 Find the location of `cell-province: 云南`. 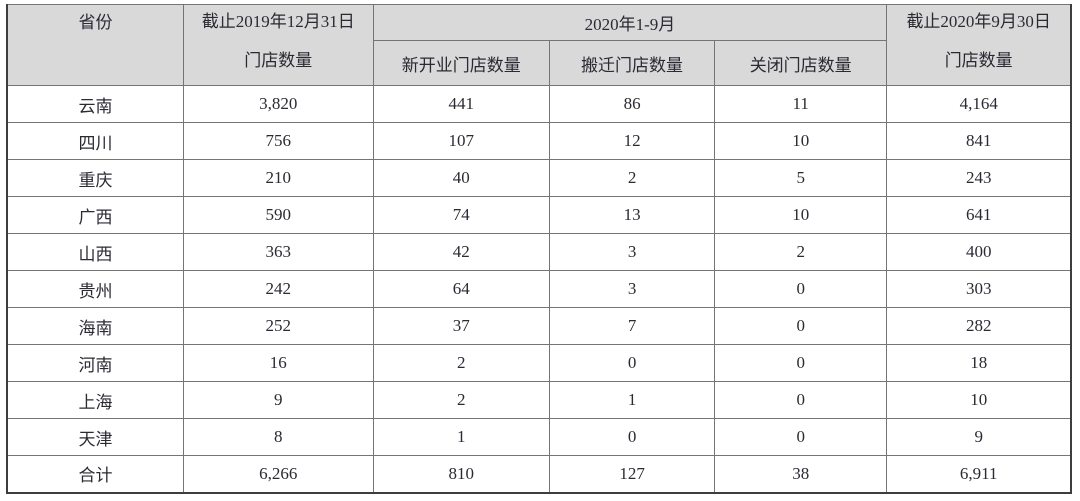

cell-province: 云南 is located at coordinates (95, 104).